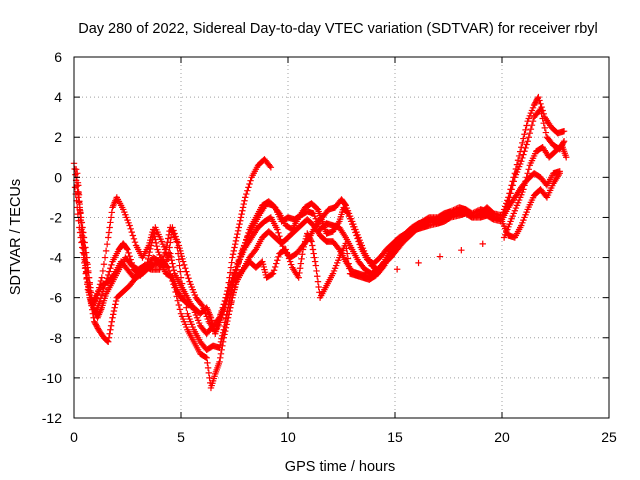 Image resolution: width=640 pixels, height=480 pixels. Describe the element at coordinates (181, 437) in the screenshot. I see `x-tick-label: 5` at that location.